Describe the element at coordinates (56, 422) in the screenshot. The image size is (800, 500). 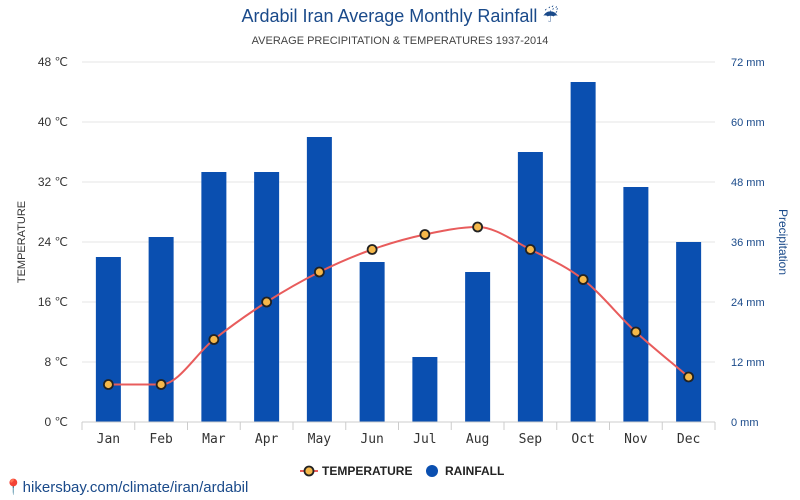
I see `y-tick-label-left: 0 ℃` at that location.